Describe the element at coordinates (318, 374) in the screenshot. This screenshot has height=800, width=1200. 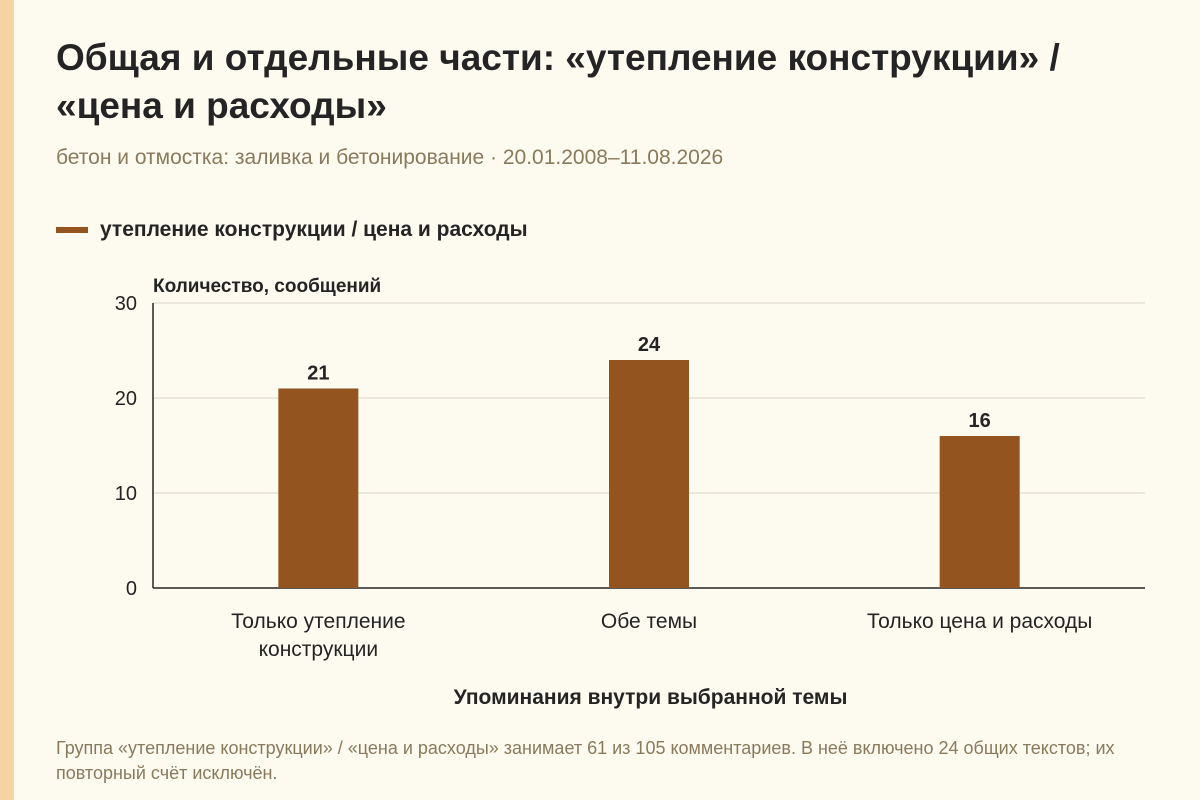
I see `data-label: 21` at that location.